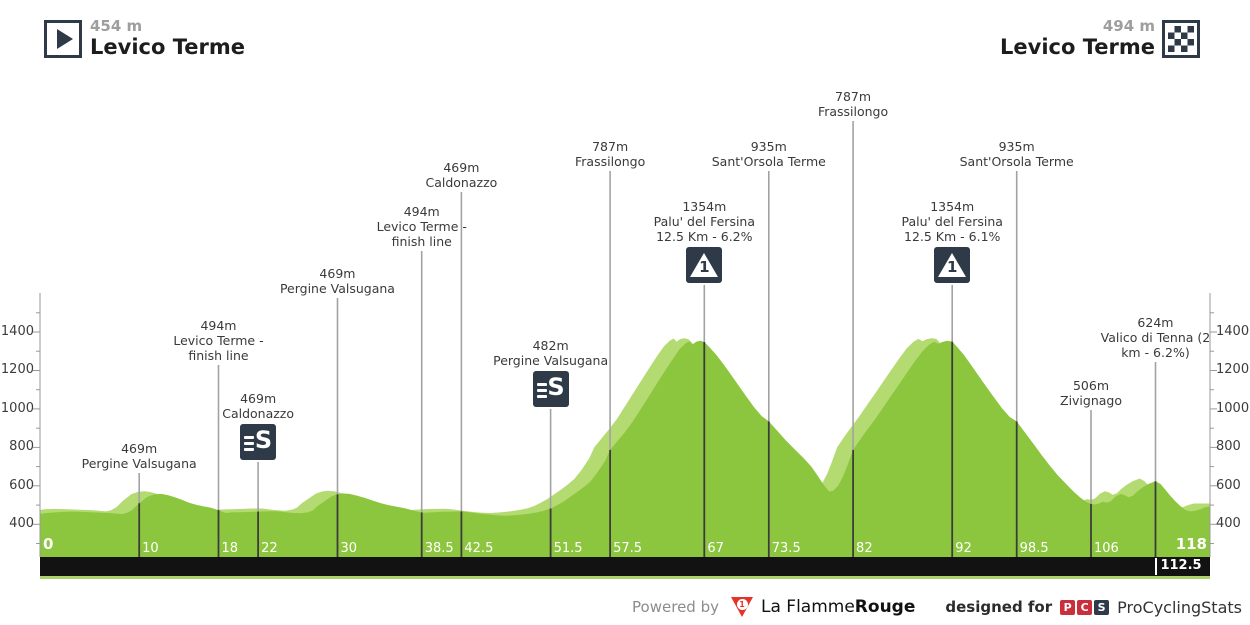 The height and width of the screenshot is (625, 1250). What do you see at coordinates (885, 607) in the screenshot?
I see `lfr-text-bold: Rouge` at bounding box center [885, 607].